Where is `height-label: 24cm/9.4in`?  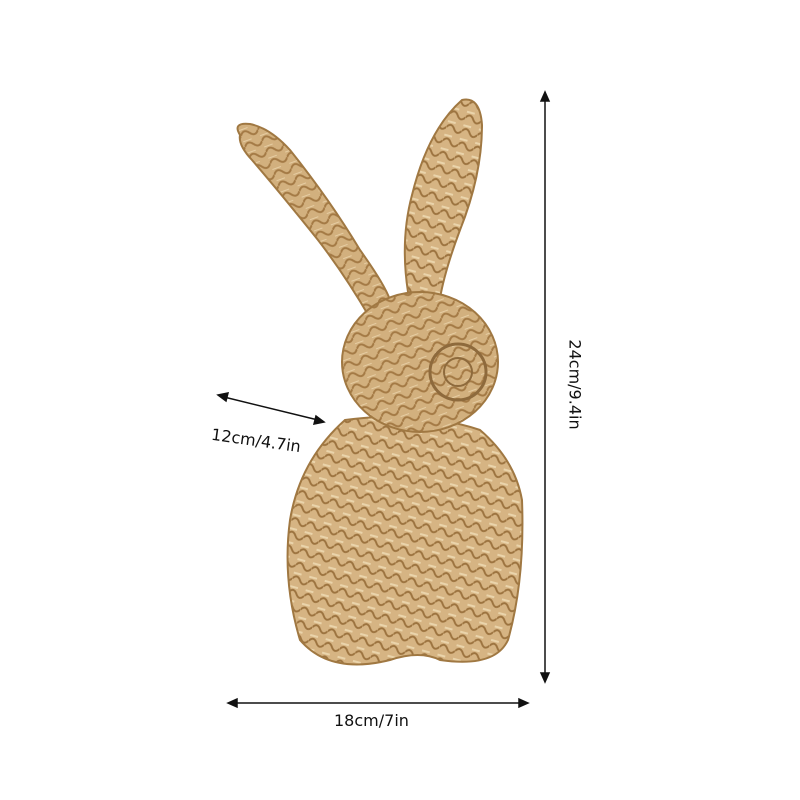
height-label: 24cm/9.4in is located at coordinates (575, 384).